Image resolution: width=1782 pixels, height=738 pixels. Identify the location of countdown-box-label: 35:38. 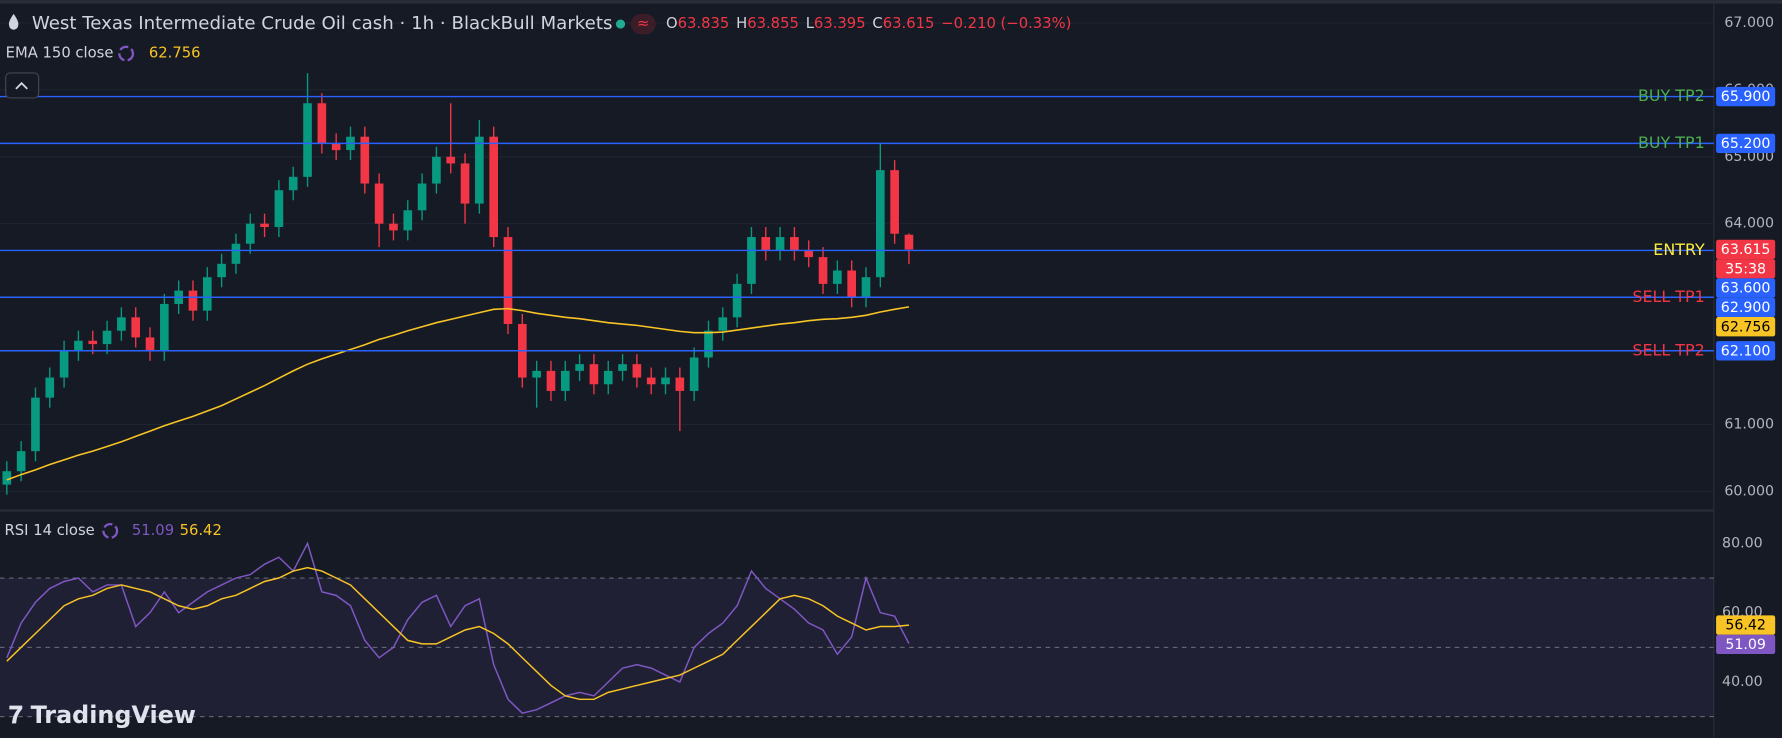
(1745, 269).